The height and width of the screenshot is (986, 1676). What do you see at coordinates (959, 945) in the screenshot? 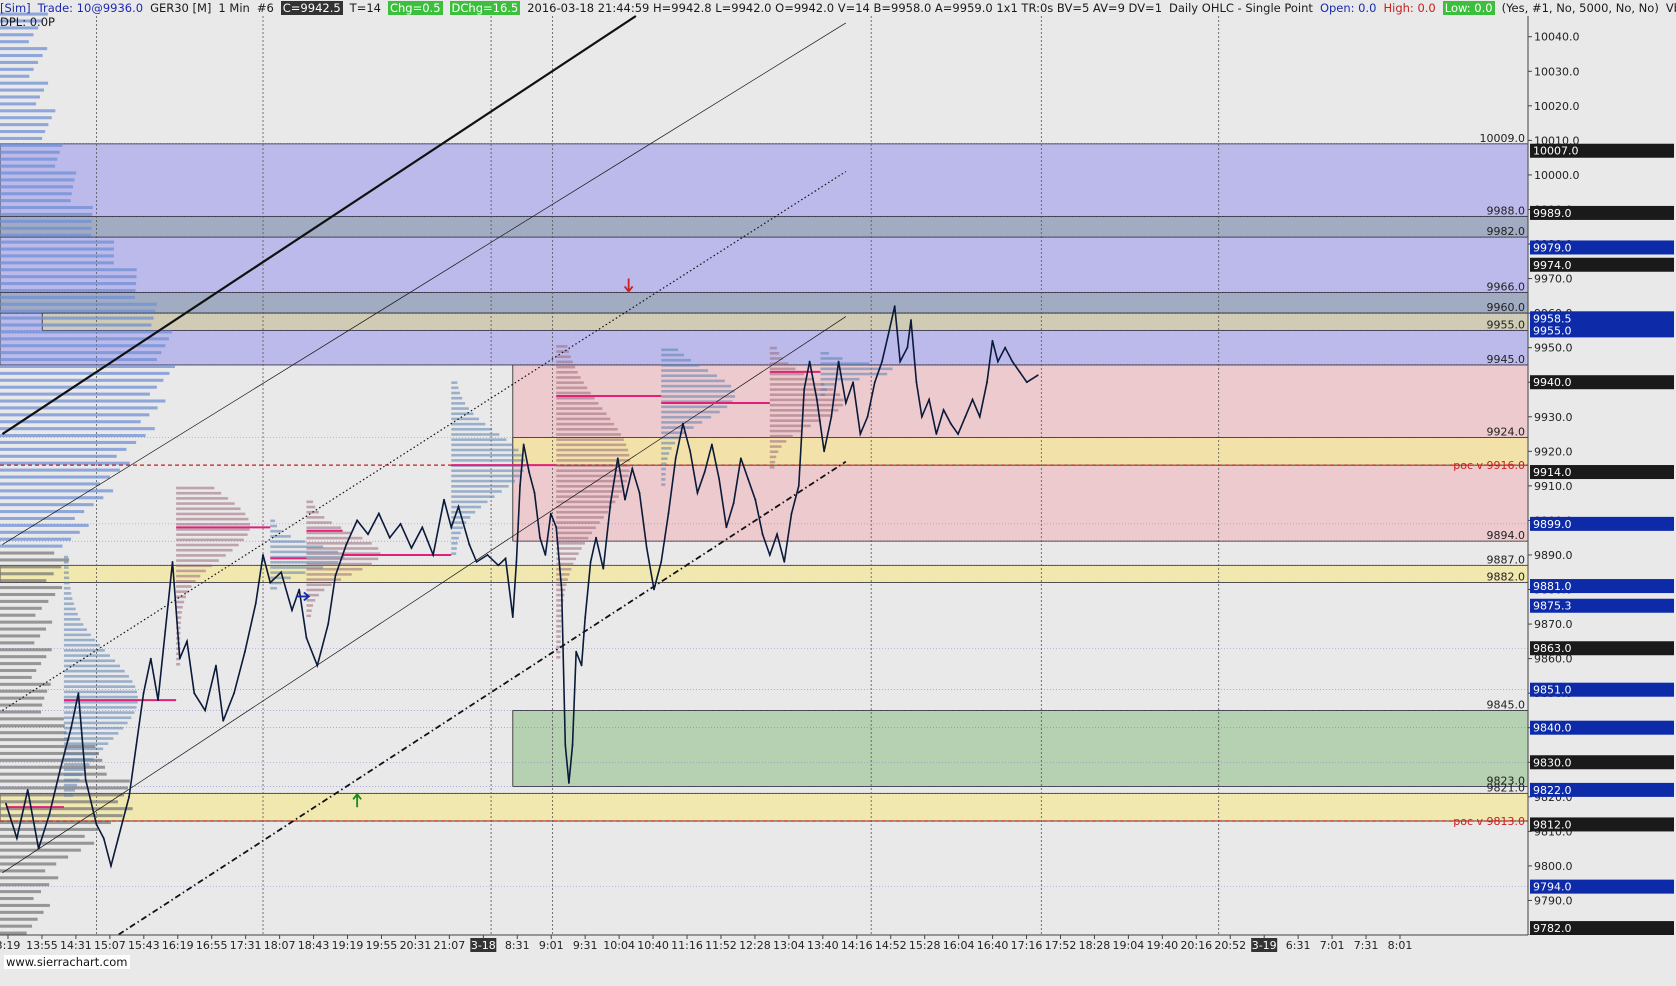
I see `x-tick-label: 16:04` at bounding box center [959, 945].